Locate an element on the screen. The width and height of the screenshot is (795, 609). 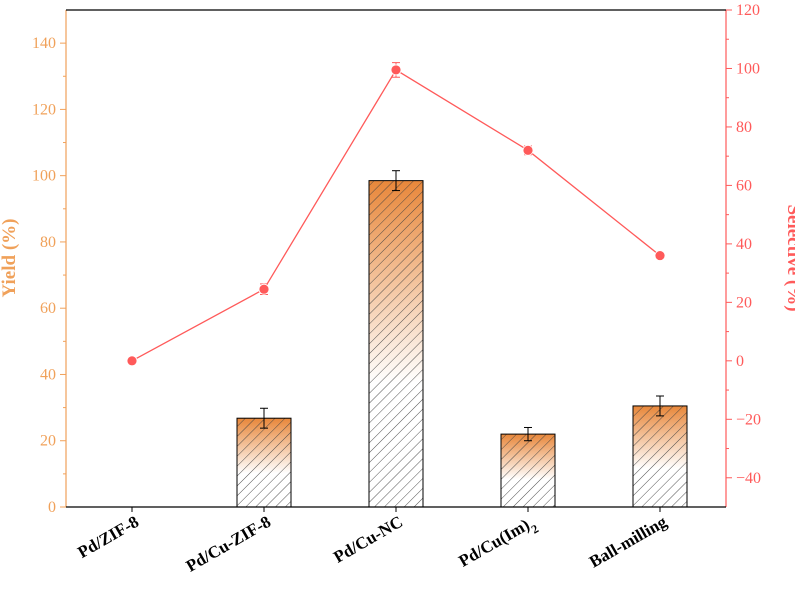
y2-tick-label: 40 is located at coordinates (744, 244).